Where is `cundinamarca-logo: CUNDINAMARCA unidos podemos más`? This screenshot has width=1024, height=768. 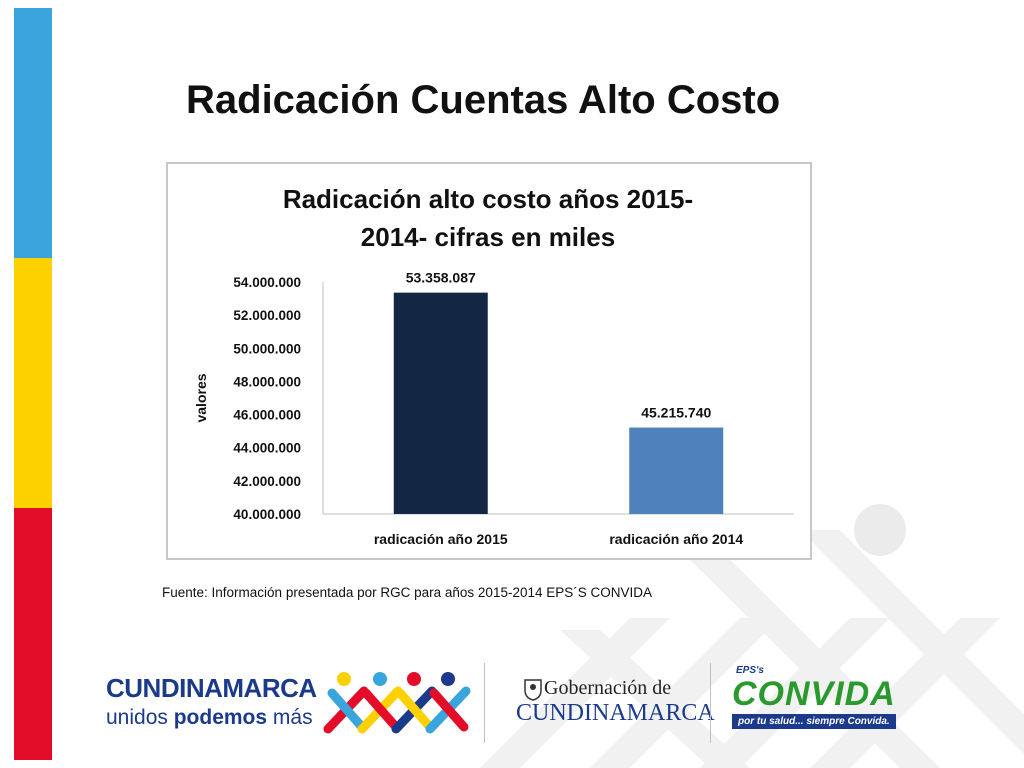
cundinamarca-logo: CUNDINAMARCA unidos podemos más is located at coordinates (211, 701).